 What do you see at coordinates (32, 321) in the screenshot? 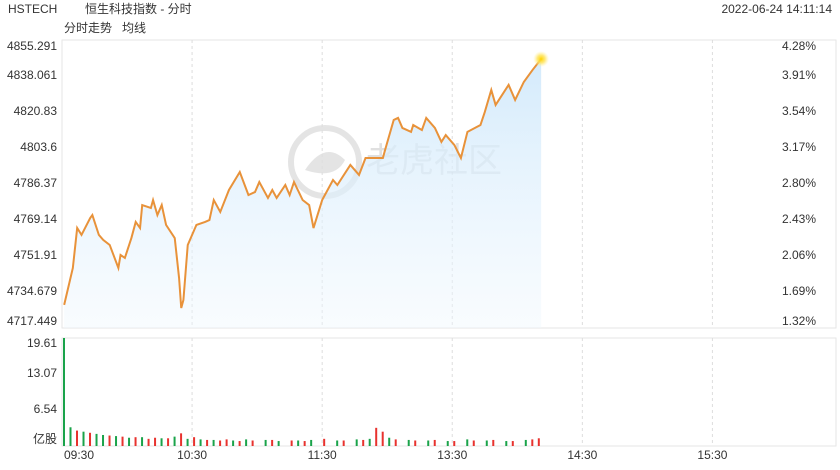
I see `y-tick-label: 4717.449` at bounding box center [32, 321].